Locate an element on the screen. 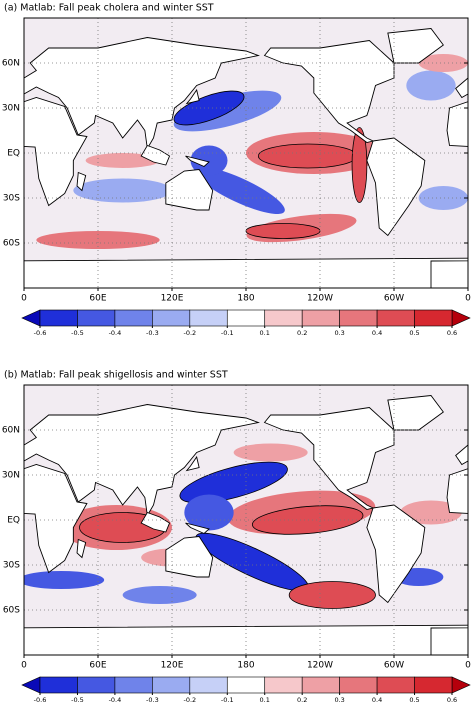  lon-label: 180 is located at coordinates (245, 299).